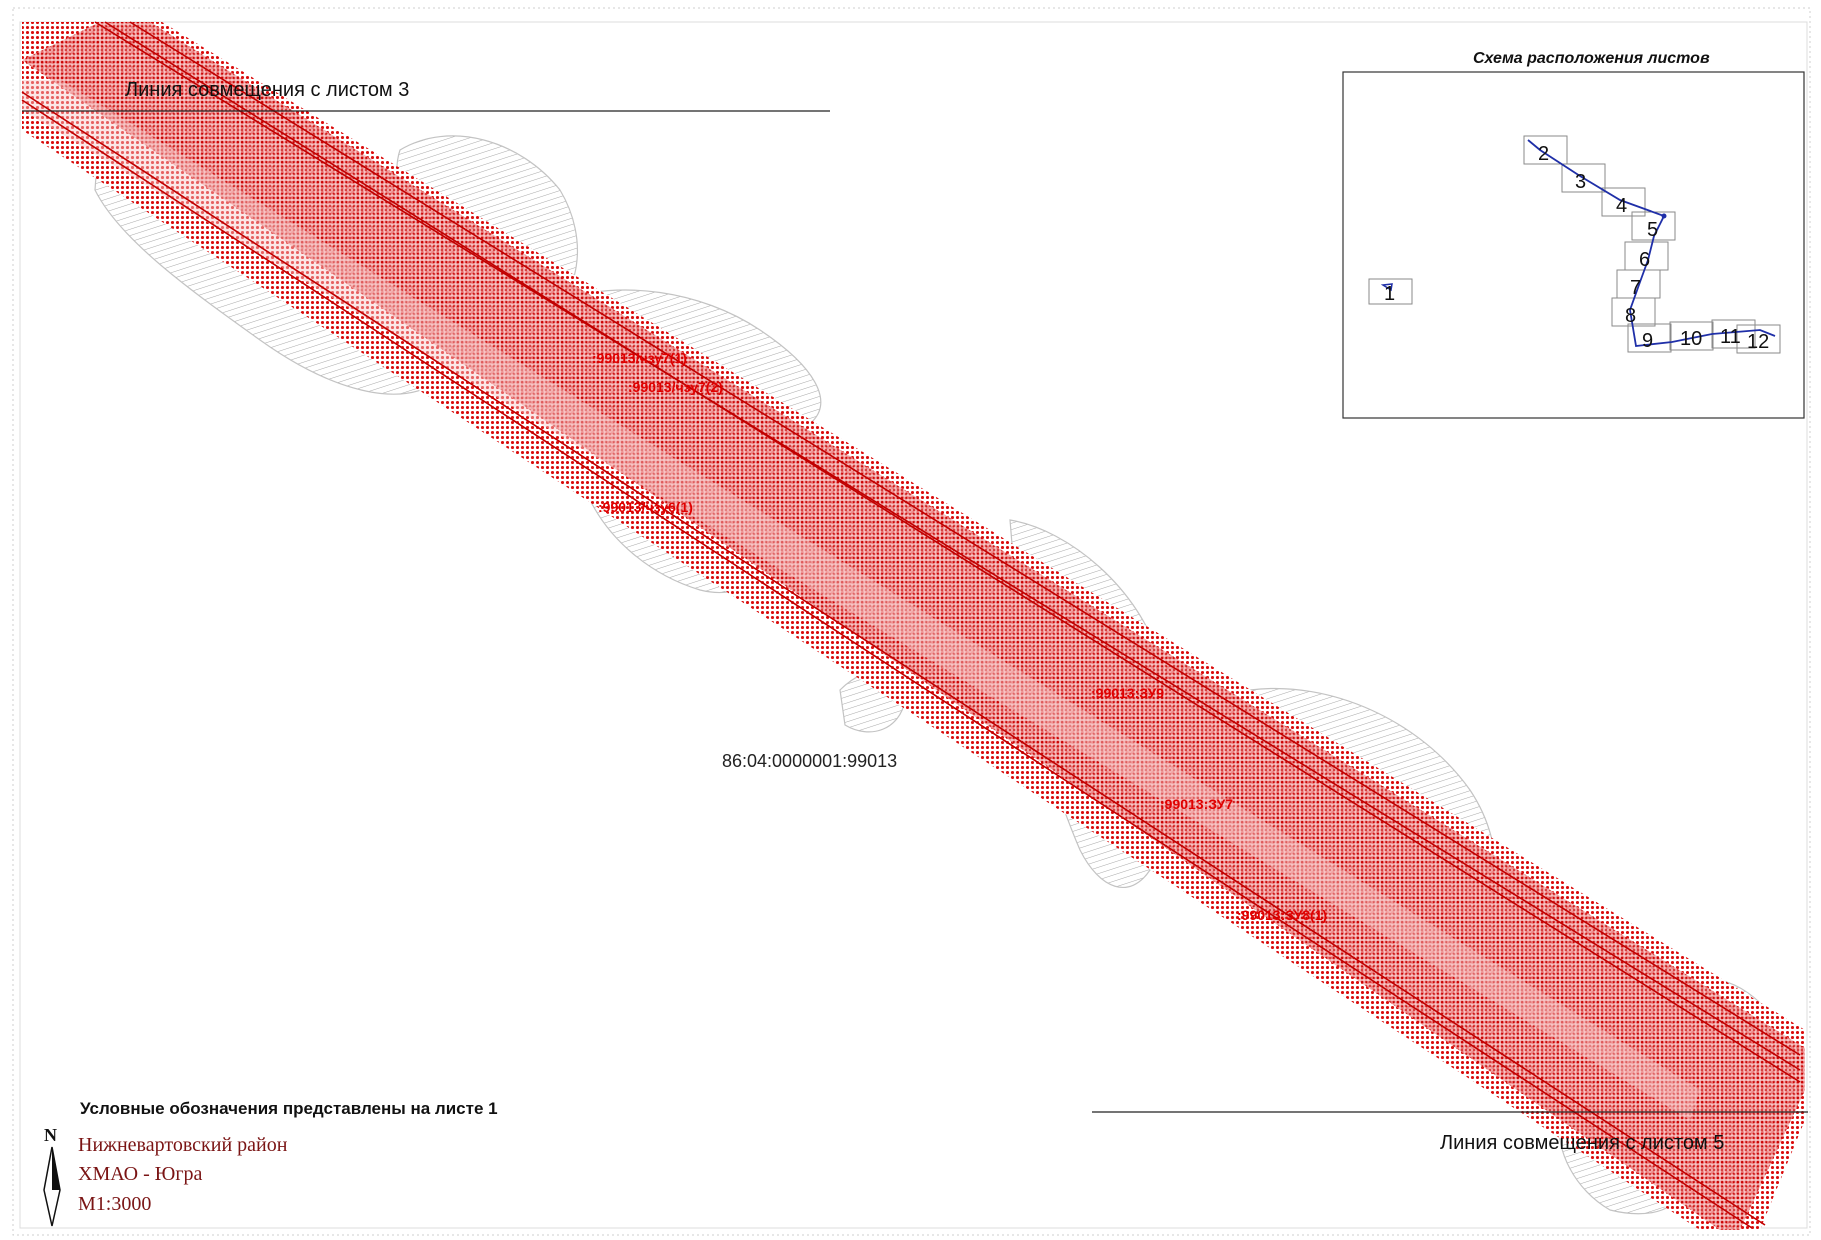  Describe the element at coordinates (645, 507) in the screenshot. I see `parcel-label: :99013/чзу6(1)` at that location.